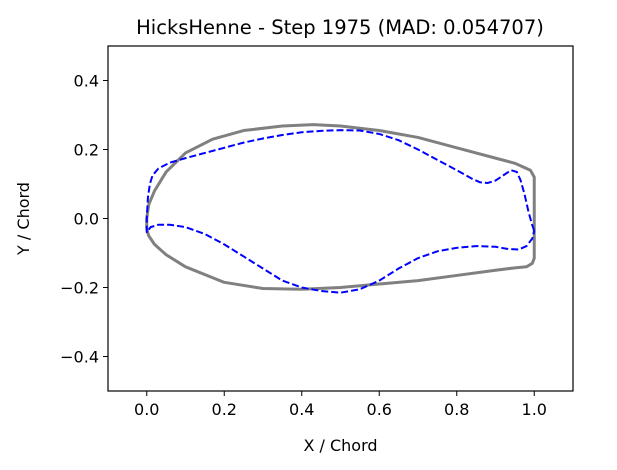 The width and height of the screenshot is (617, 470). I want to click on x-tick-label: 0.4, so click(301, 409).